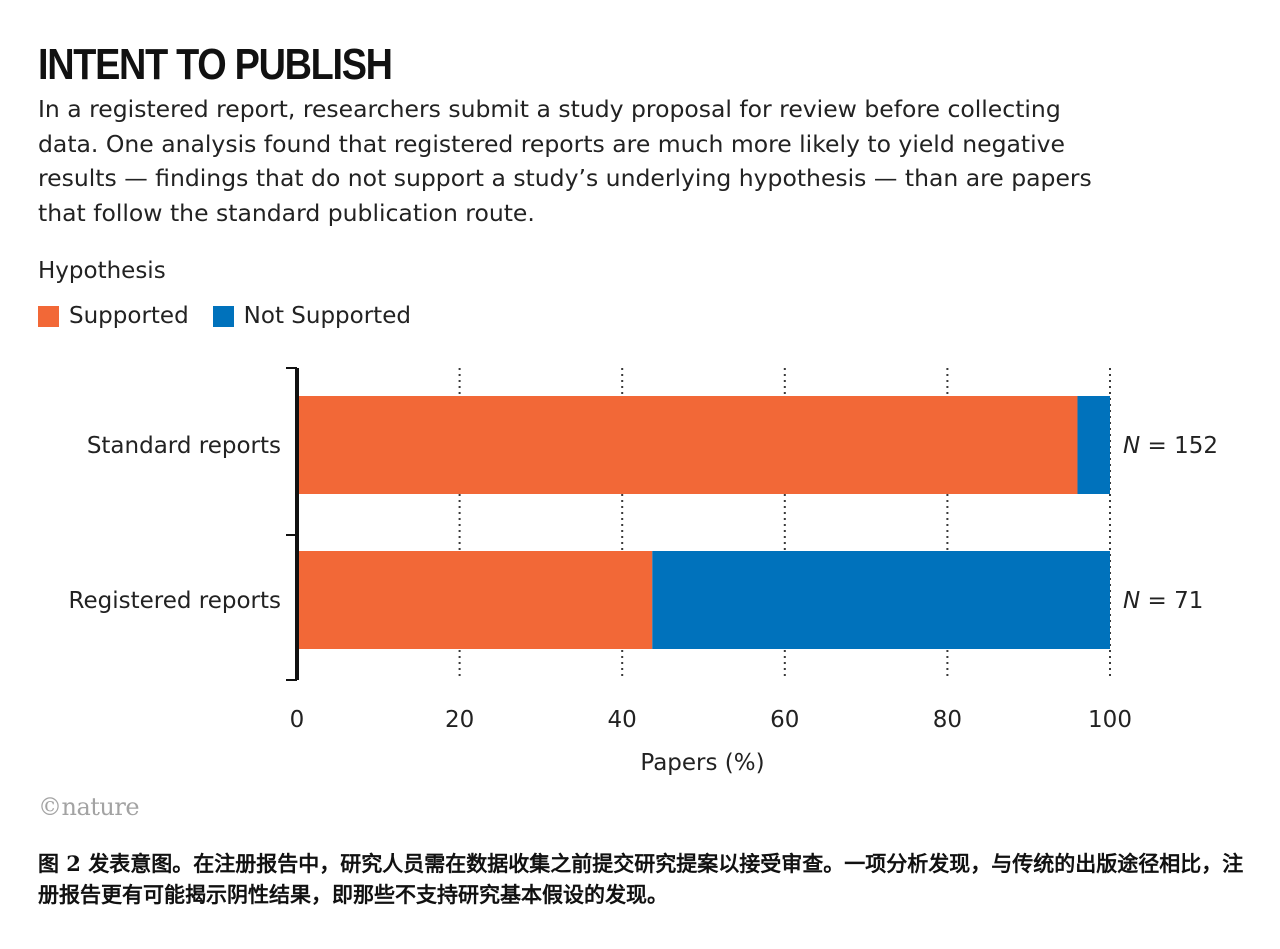 This screenshot has width=1280, height=949. I want to click on x-axis-label: Papers (%), so click(702, 763).